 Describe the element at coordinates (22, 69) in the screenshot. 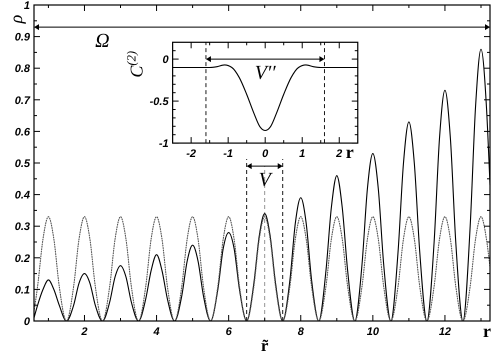

I see `y-tick-label: 0.8` at that location.